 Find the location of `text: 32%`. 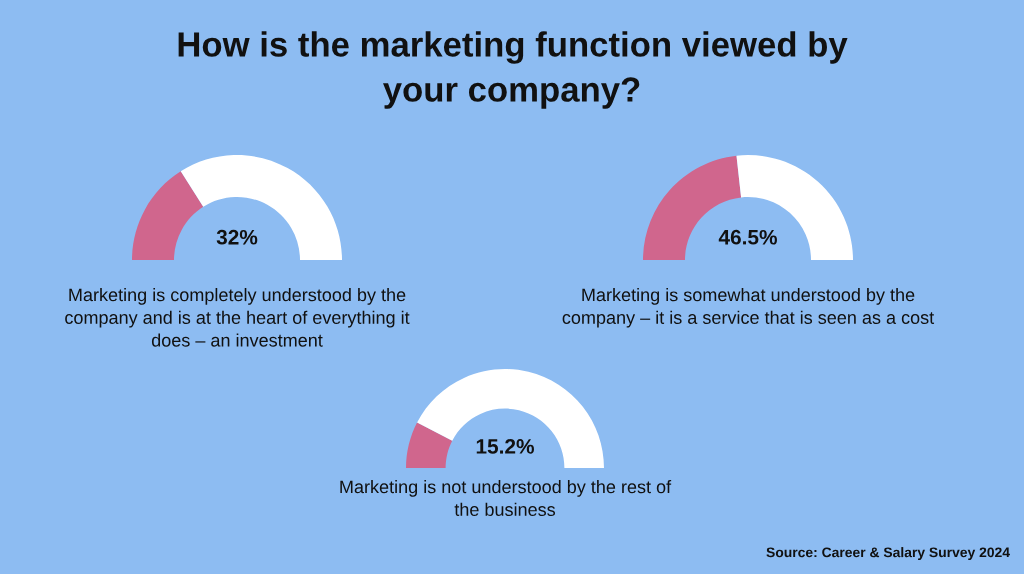

text: 32% is located at coordinates (237, 237).